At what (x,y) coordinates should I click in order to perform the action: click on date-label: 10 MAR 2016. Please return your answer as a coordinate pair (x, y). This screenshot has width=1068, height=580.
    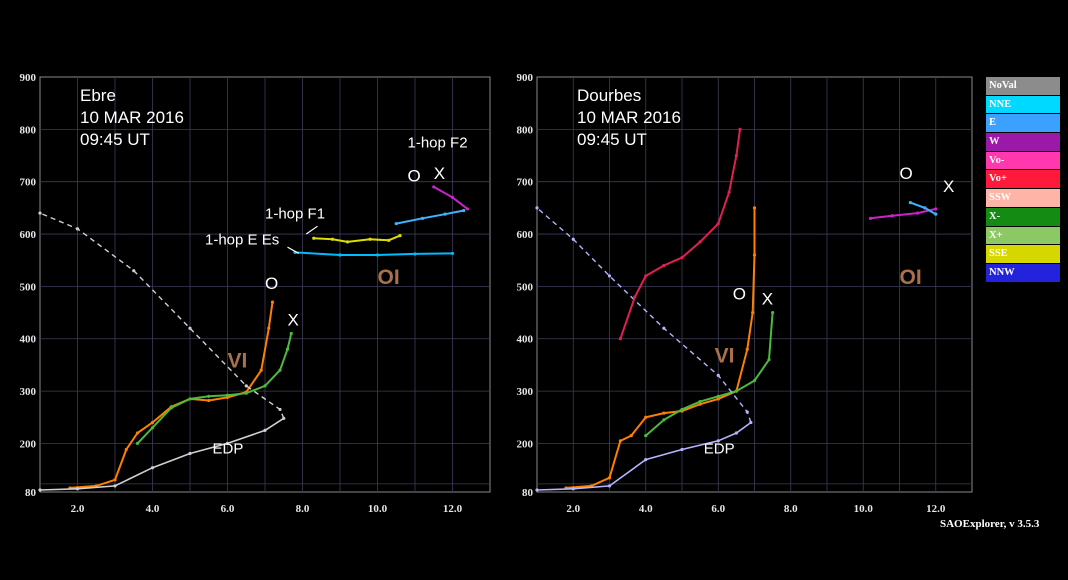
    Looking at the image, I should click on (132, 117).